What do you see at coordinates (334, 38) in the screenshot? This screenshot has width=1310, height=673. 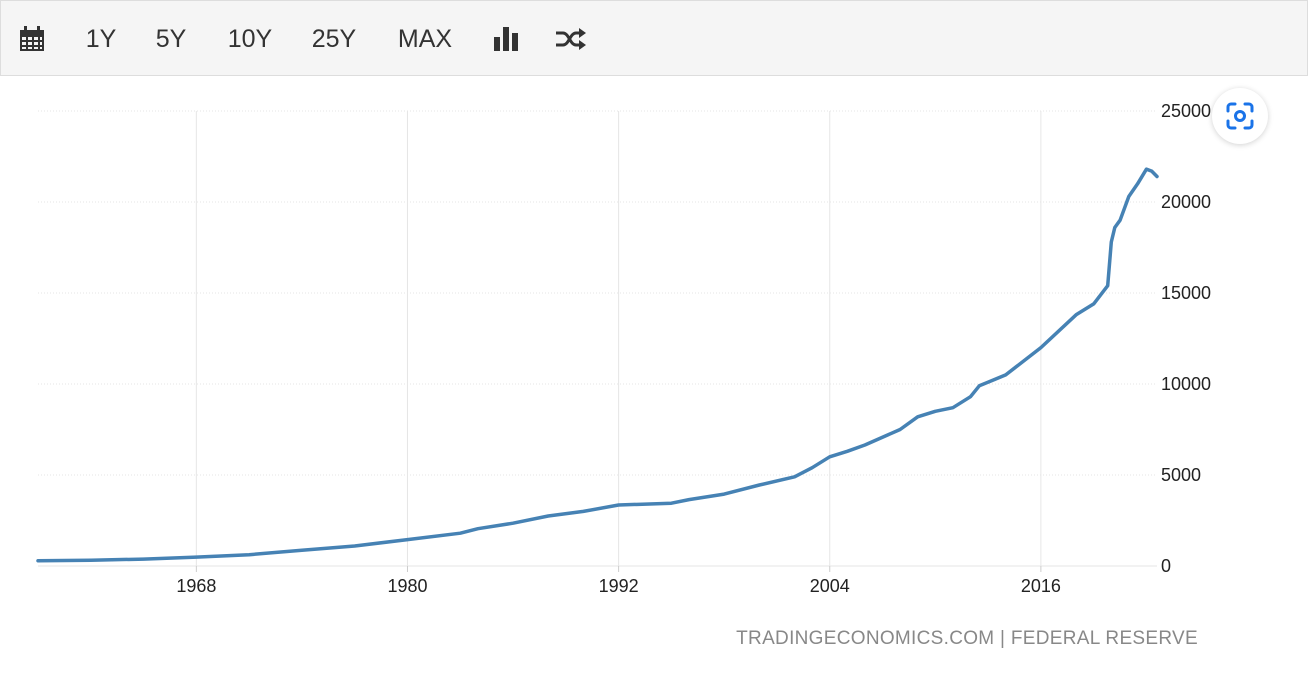 I see `range-25y-button: 25Y` at bounding box center [334, 38].